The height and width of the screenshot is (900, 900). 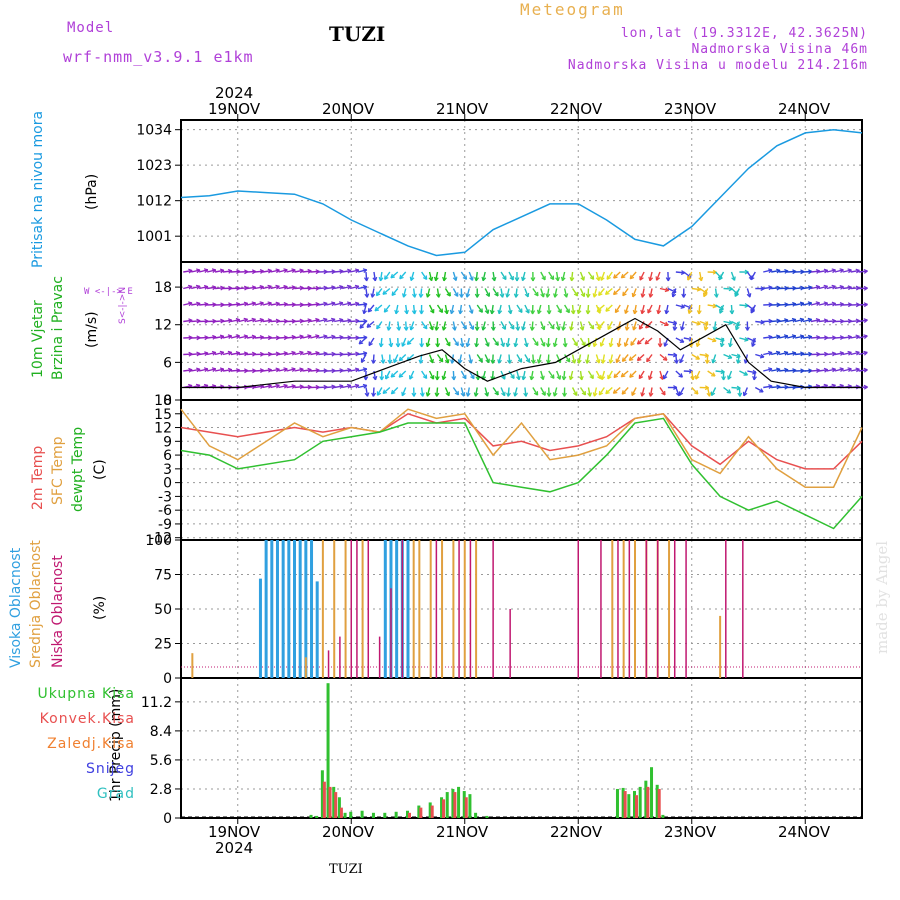 What do you see at coordinates (804, 832) in the screenshot?
I see `bottom-date-24nov: 24NOV` at bounding box center [804, 832].